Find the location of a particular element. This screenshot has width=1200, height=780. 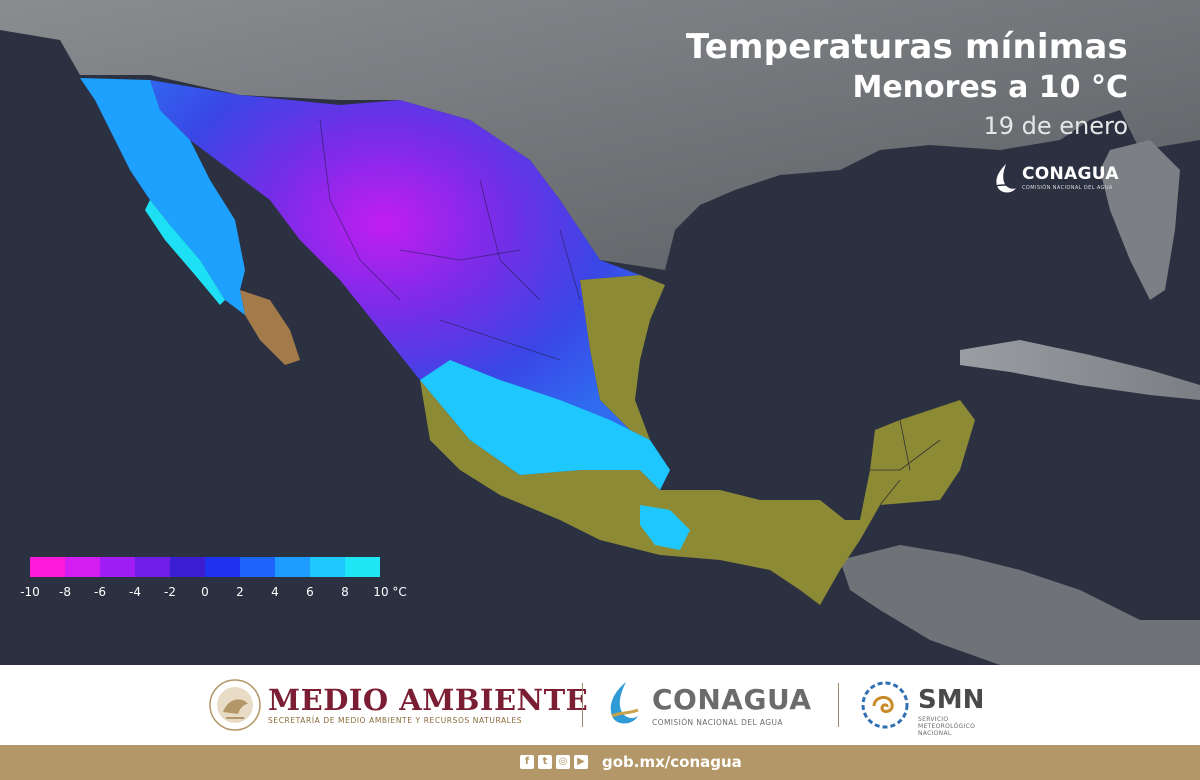

conagua-title: CONAGUA is located at coordinates (732, 699).